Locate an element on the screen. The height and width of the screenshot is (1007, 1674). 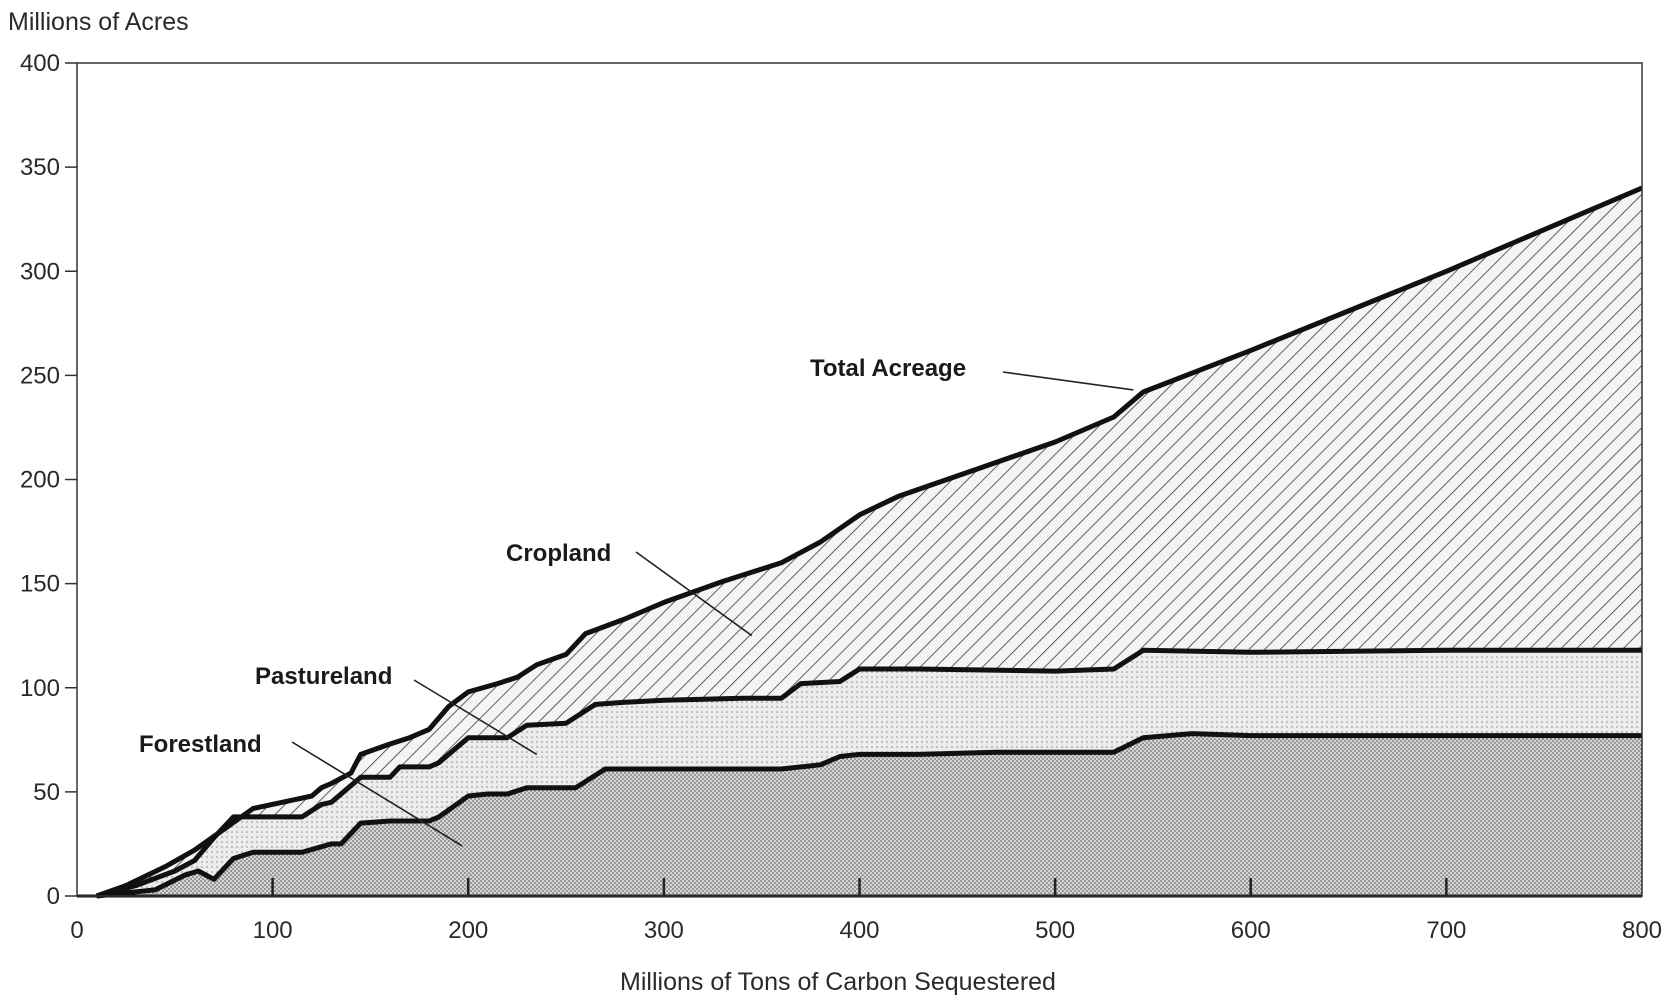
forestland-area is located at coordinates (869, 814).